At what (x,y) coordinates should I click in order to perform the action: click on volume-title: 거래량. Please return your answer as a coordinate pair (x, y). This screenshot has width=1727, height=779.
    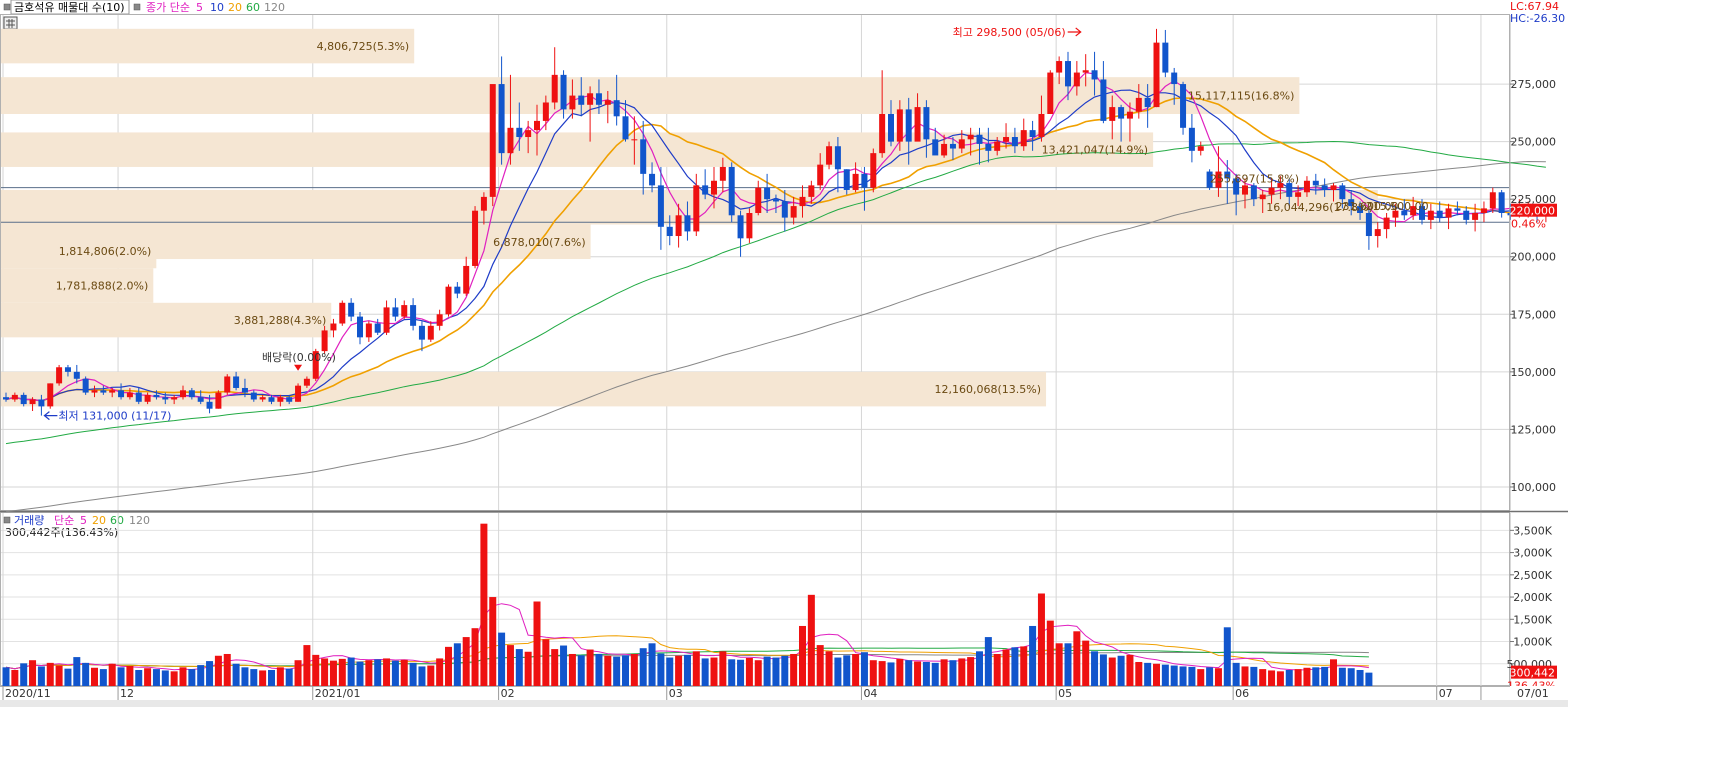
    Looking at the image, I should click on (29, 520).